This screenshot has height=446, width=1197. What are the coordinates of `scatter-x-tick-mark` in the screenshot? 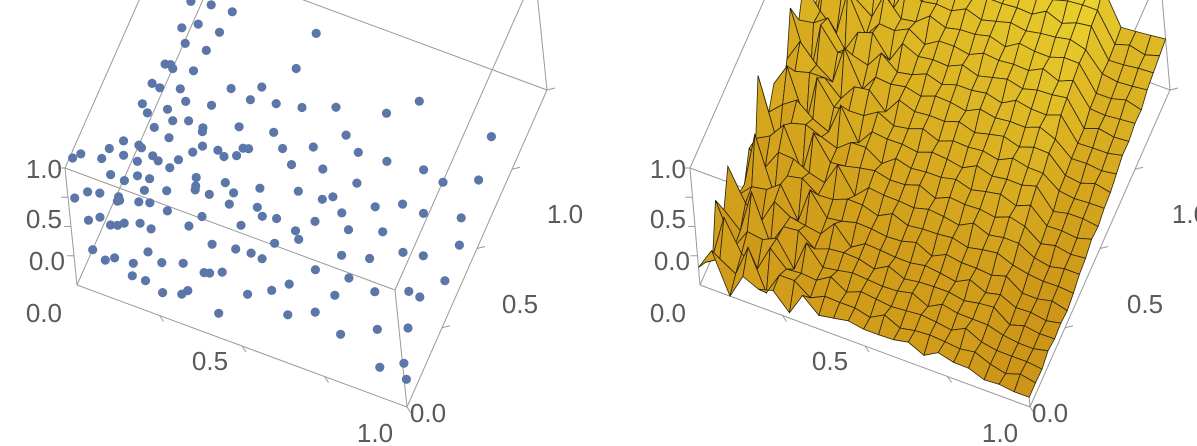 It's located at (409, 410).